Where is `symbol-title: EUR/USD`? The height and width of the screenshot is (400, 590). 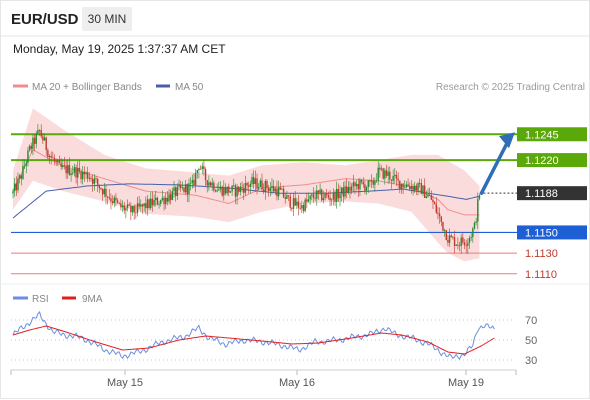 symbol-title: EUR/USD is located at coordinates (45, 19).